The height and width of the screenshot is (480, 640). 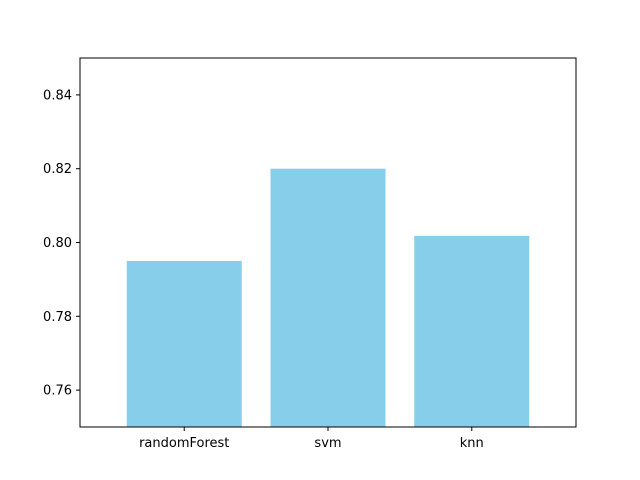 I want to click on x-tick-label: knn, so click(x=472, y=443).